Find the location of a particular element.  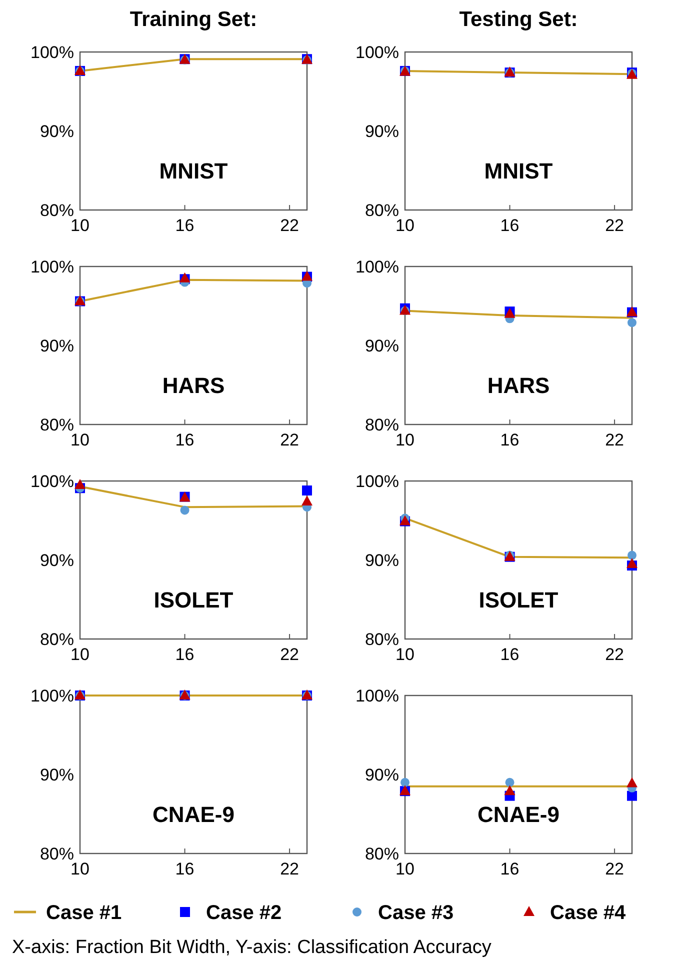

legend-label: Case #2 is located at coordinates (244, 913).